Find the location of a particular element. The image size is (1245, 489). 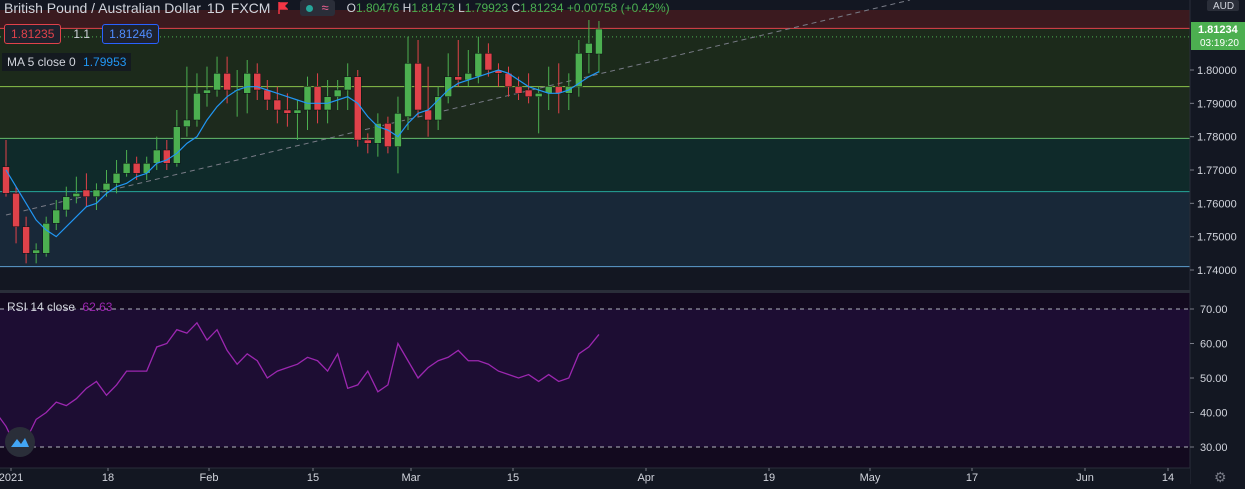

rsi-line is located at coordinates (300, 384).